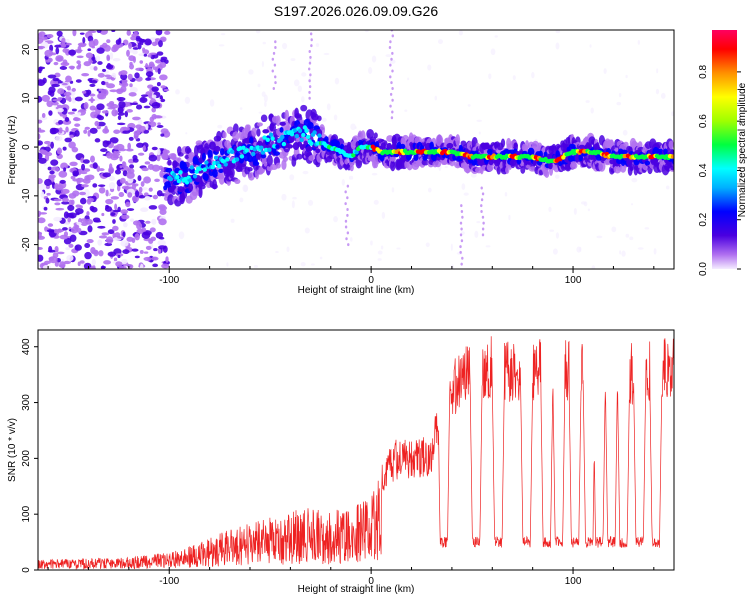 The width and height of the screenshot is (750, 605). What do you see at coordinates (703, 71) in the screenshot?
I see `colorbar-tick-label: 0.8` at bounding box center [703, 71].